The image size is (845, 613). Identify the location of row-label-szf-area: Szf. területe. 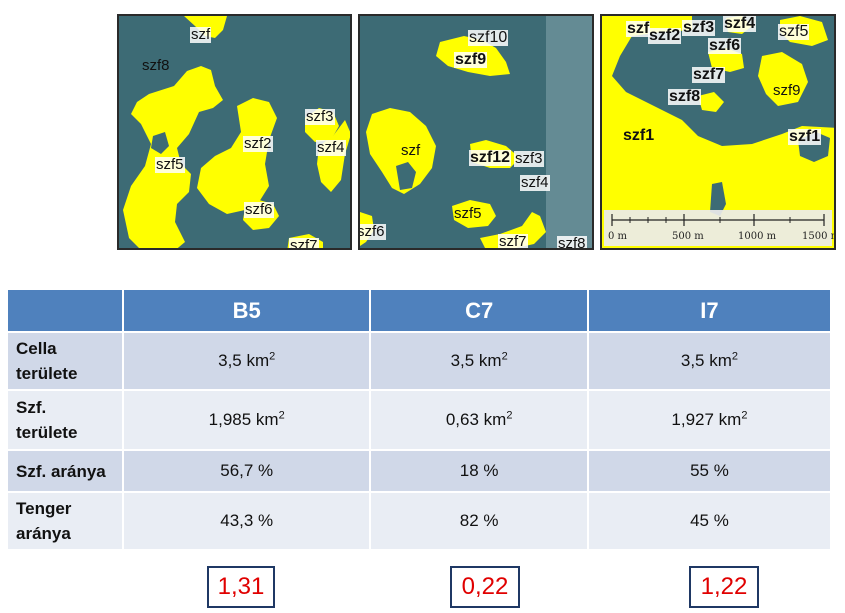
(66, 419).